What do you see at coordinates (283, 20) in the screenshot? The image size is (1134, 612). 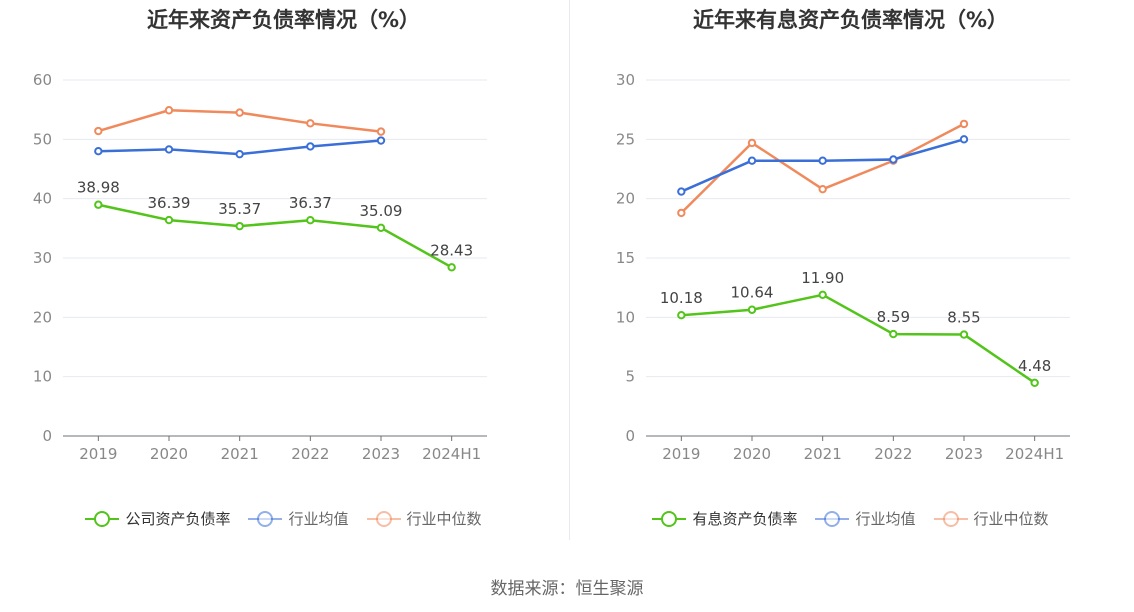 I see `chart-title-left: 近年来资产负债率情况（%）` at bounding box center [283, 20].